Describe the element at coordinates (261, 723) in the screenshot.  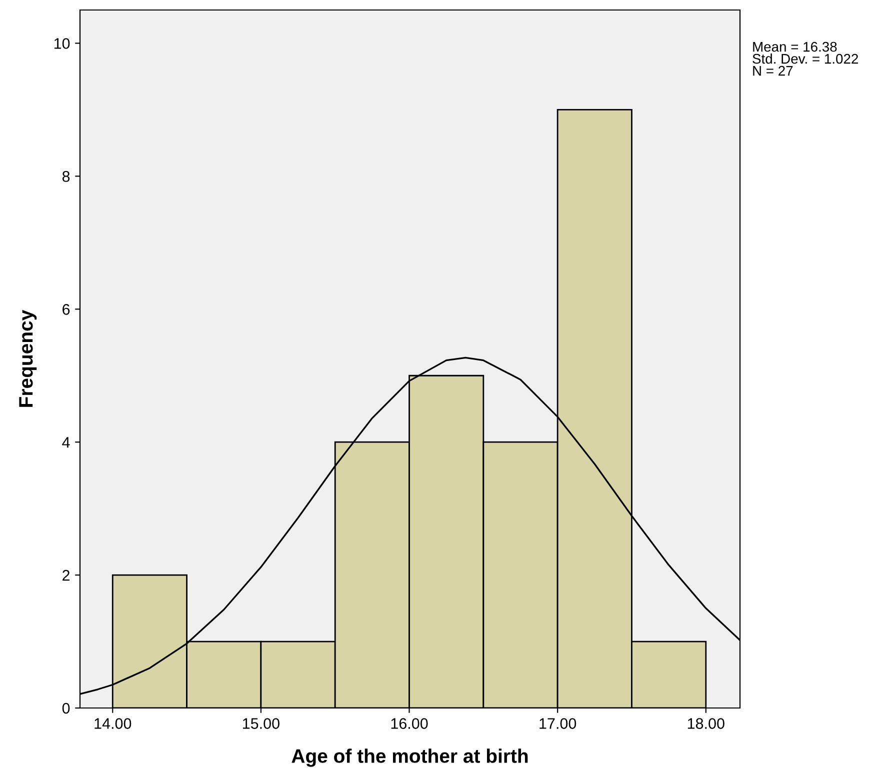
I see `x-tick-label: 15.00` at that location.